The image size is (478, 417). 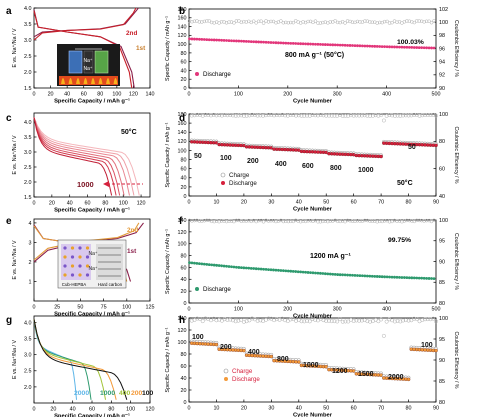 I want to click on rate-label: 1500, so click(x=366, y=374).